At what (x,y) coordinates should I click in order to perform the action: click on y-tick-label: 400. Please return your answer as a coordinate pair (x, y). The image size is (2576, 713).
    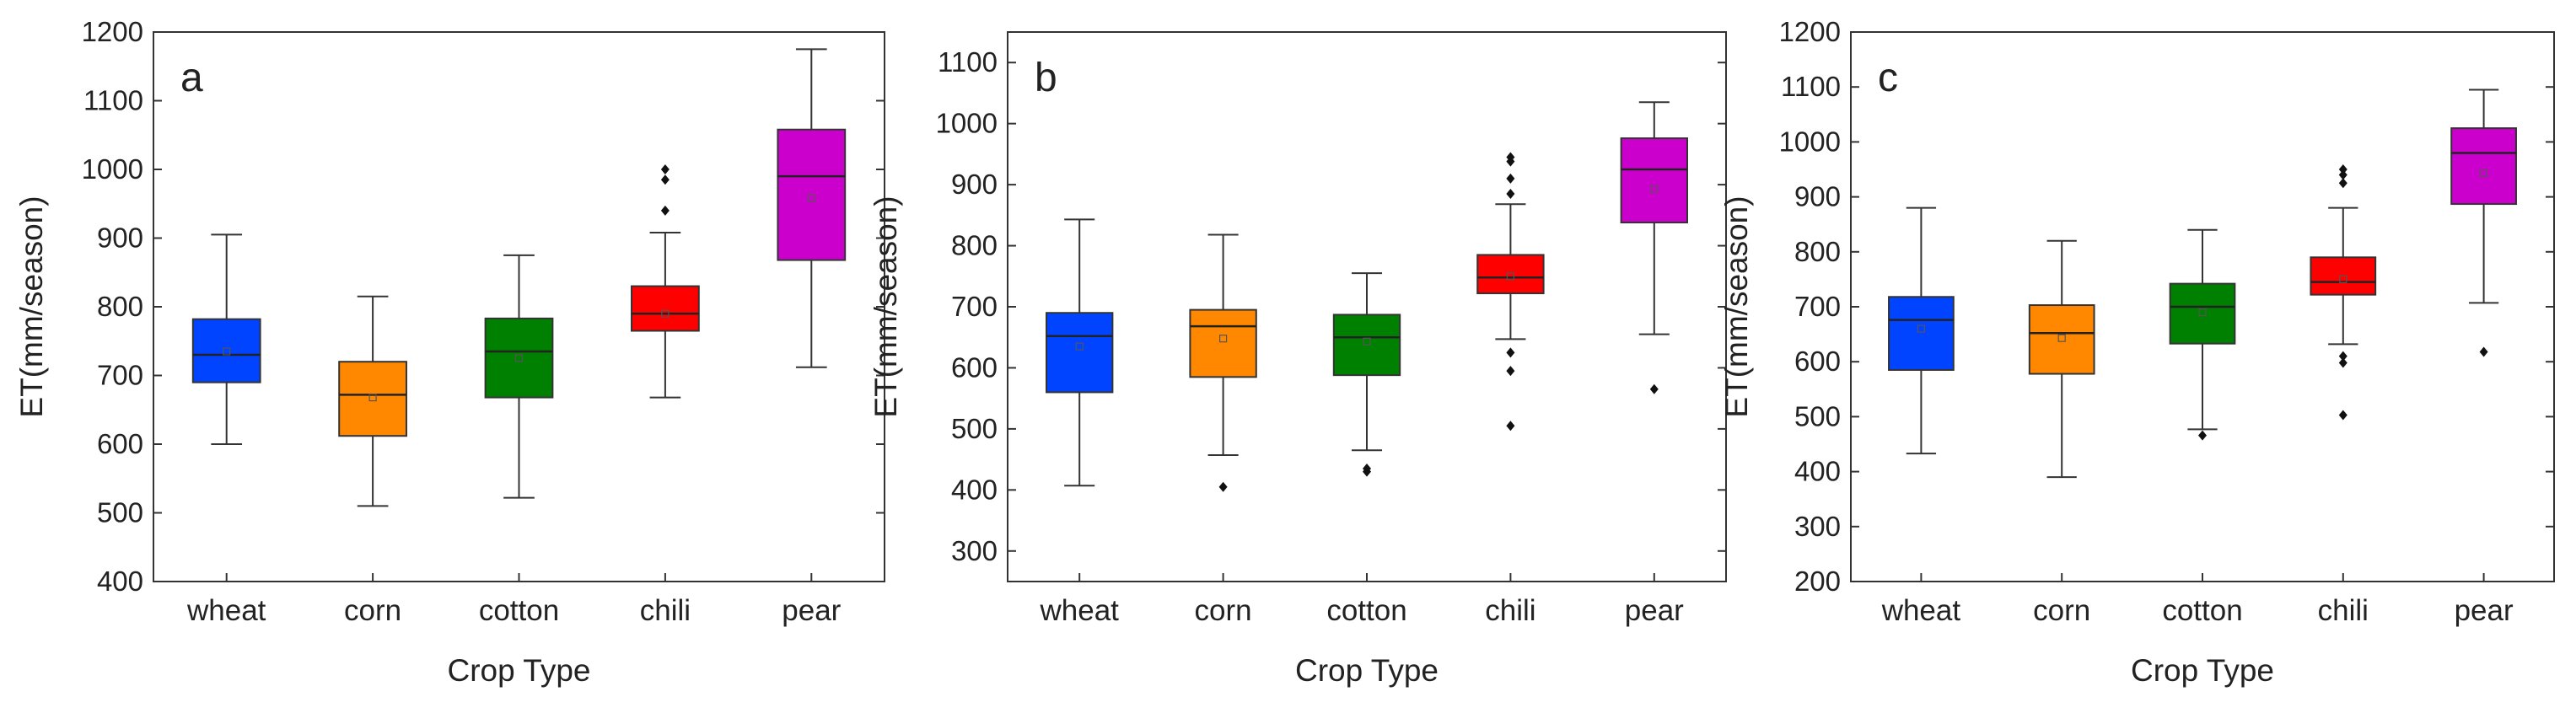
    Looking at the image, I should click on (1818, 471).